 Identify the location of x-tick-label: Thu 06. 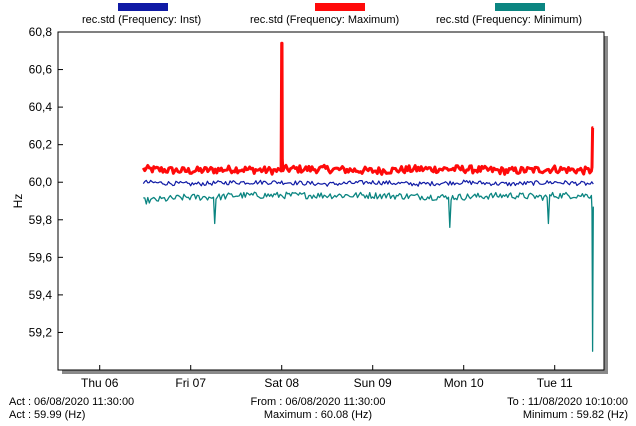
(100, 383).